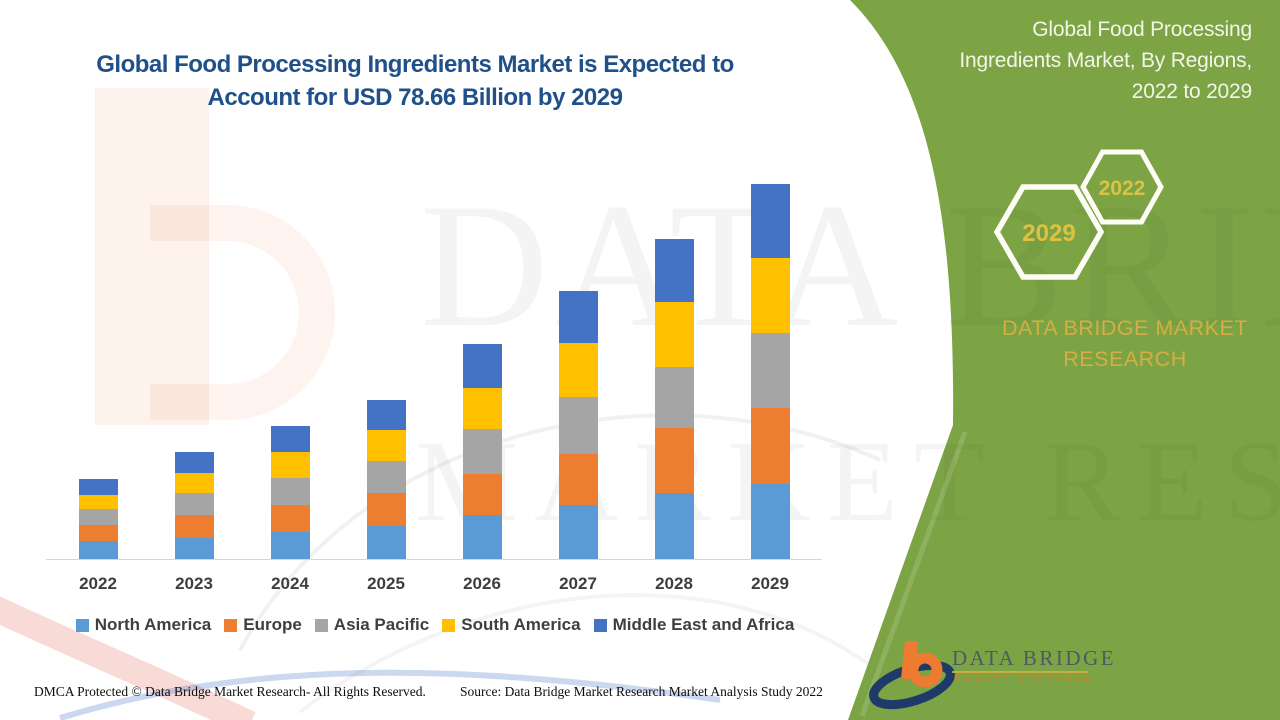  Describe the element at coordinates (290, 583) in the screenshot. I see `x-axis-label-2024: 2024` at that location.